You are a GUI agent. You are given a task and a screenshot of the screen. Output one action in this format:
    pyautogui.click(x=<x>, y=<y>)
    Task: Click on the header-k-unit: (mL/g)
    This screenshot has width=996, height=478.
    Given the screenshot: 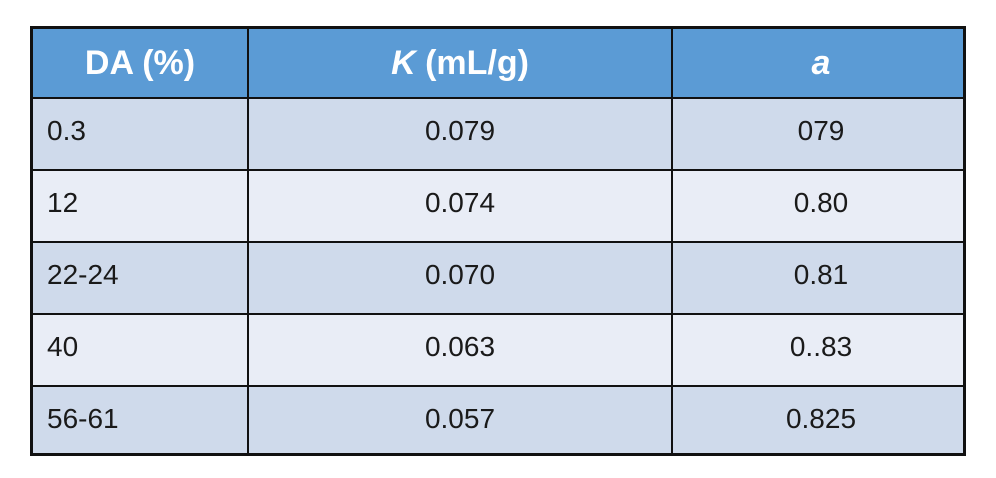 What is the action you would take?
    pyautogui.click(x=472, y=62)
    